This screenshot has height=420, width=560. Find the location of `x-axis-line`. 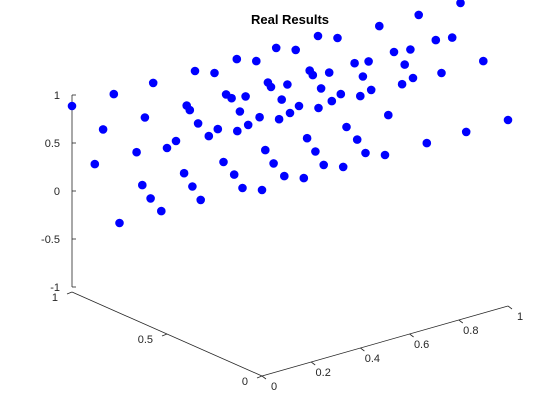

x-axis-line is located at coordinates (385, 341).